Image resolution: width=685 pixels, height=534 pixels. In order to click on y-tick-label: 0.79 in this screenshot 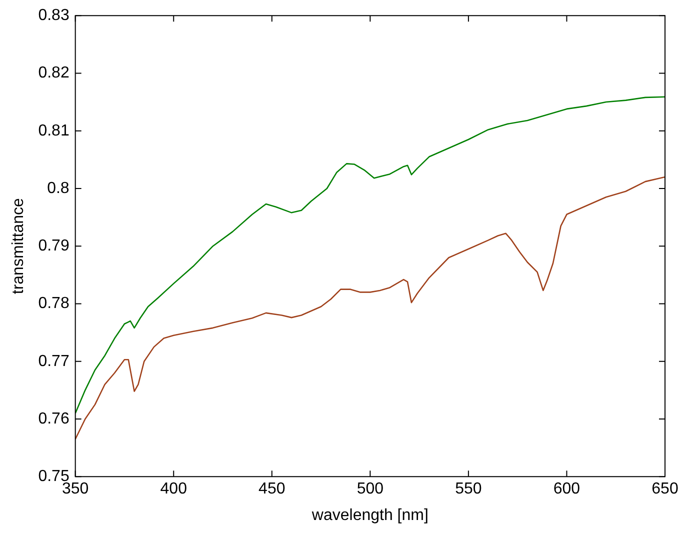, I will do `click(54, 246)`.